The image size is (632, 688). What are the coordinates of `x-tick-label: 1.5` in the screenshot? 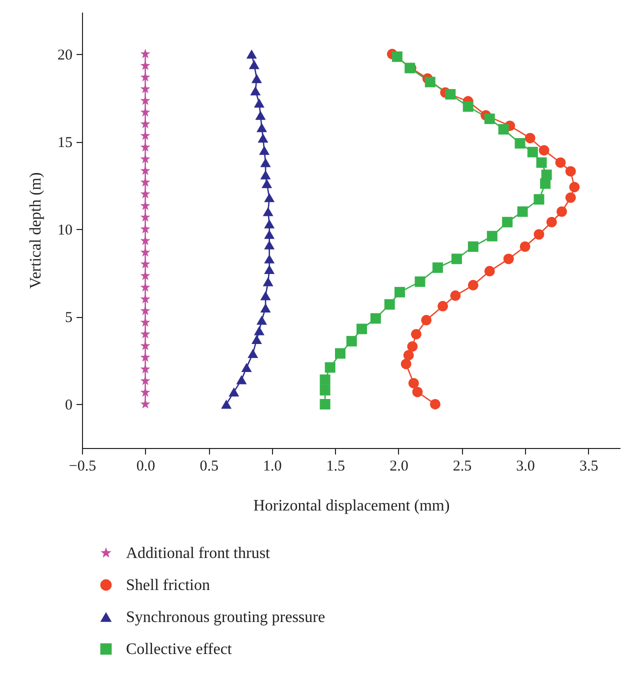 It's located at (336, 466).